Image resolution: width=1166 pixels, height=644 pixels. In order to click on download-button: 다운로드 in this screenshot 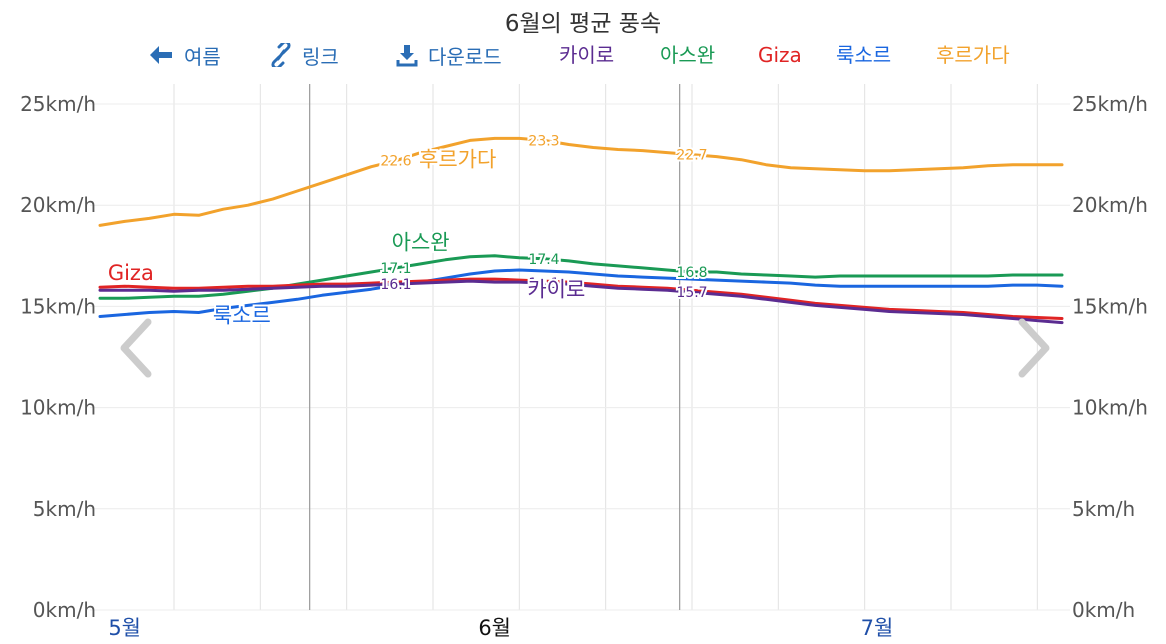, I will do `click(449, 55)`.